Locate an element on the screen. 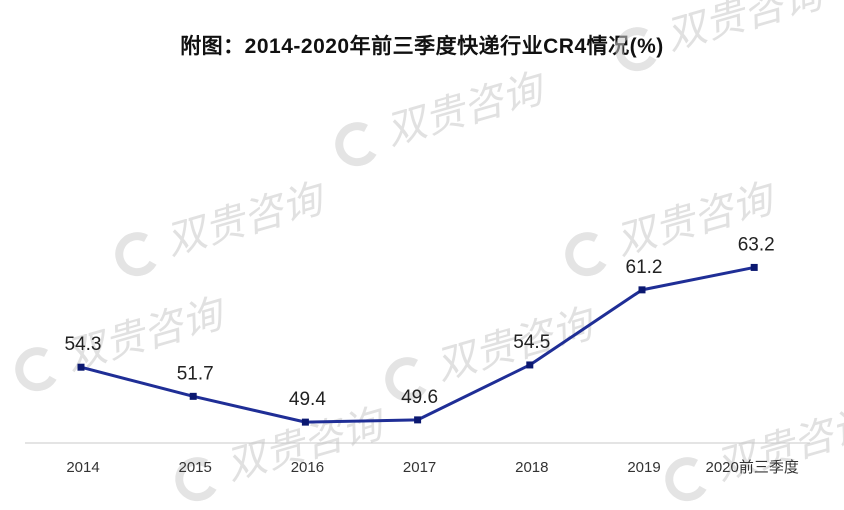 This screenshot has height=510, width=844. x-tick-label: 2014 is located at coordinates (82, 467).